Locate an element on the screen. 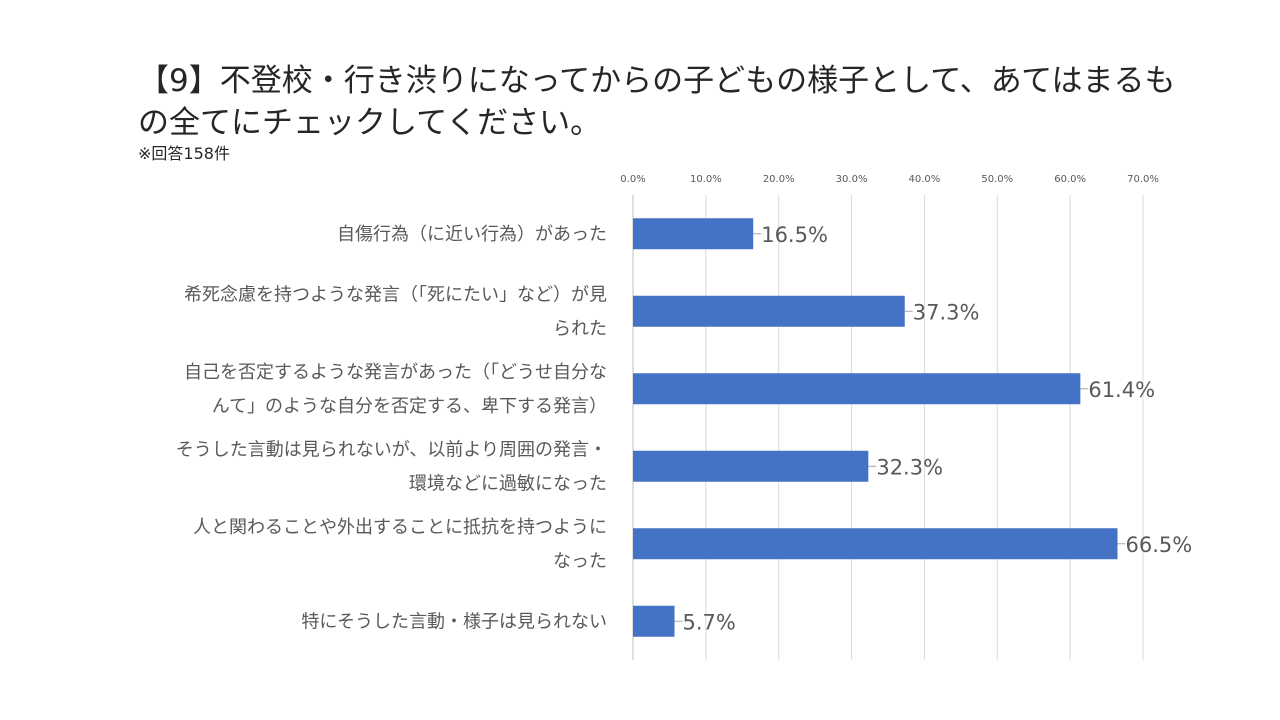  x-tick-label: 20.0% is located at coordinates (779, 179).